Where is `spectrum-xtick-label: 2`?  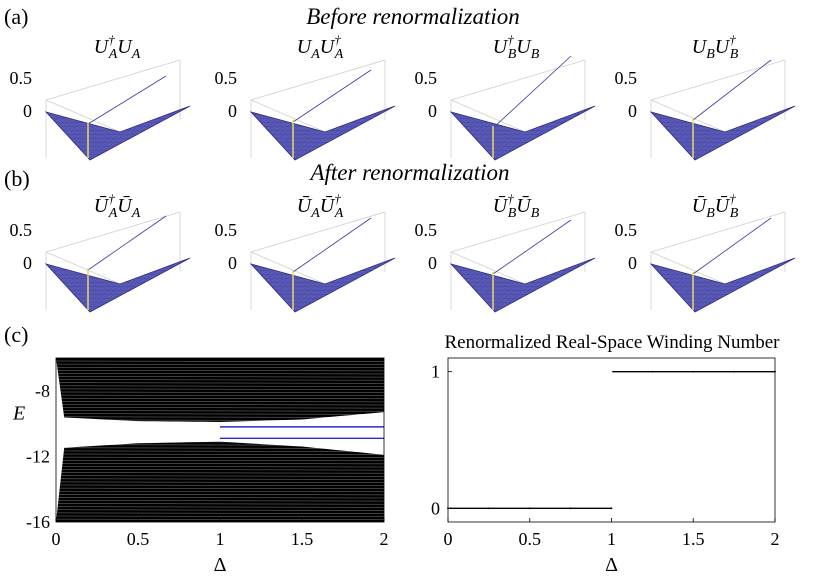
spectrum-xtick-label: 2 is located at coordinates (384, 539).